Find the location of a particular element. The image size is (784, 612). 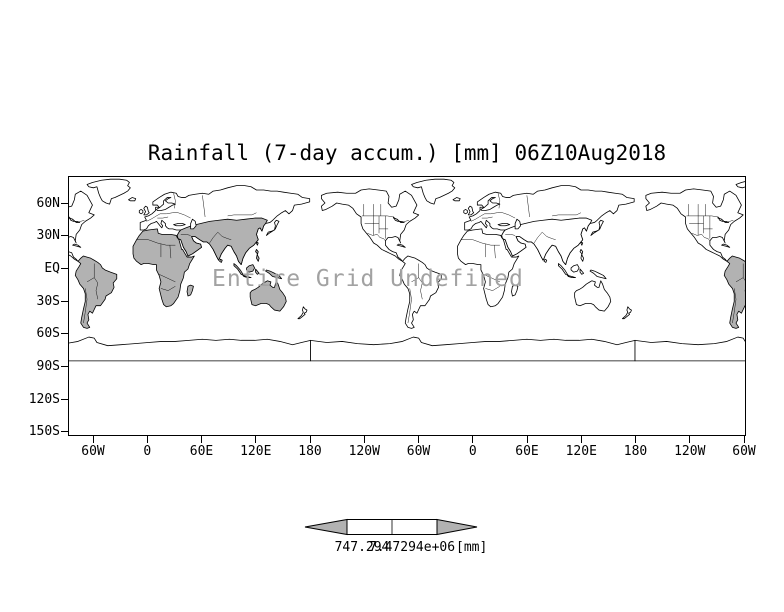

land-srilanka is located at coordinates (545, 260).